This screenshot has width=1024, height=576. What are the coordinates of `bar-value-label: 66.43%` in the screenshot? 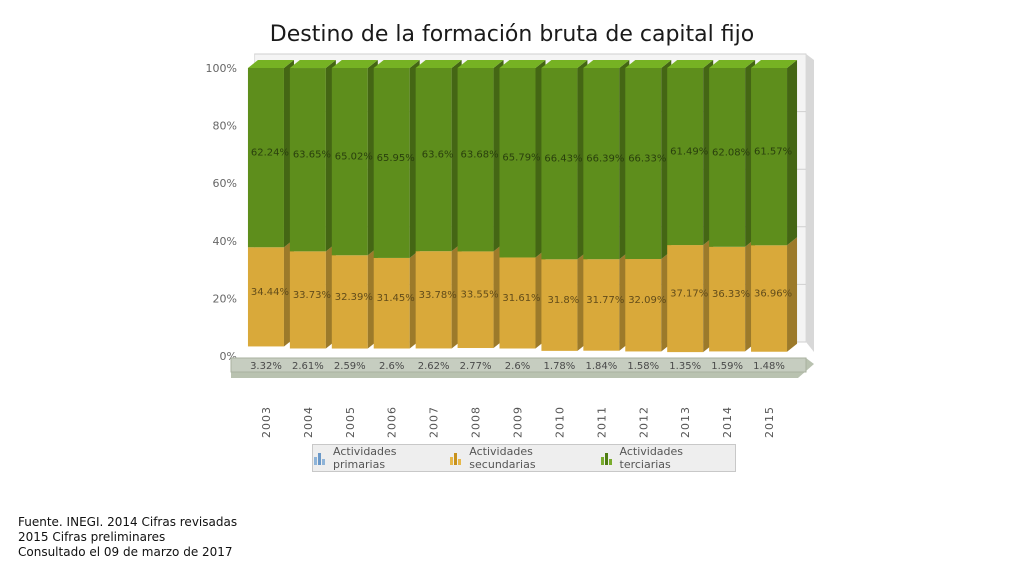 It's located at (563, 159).